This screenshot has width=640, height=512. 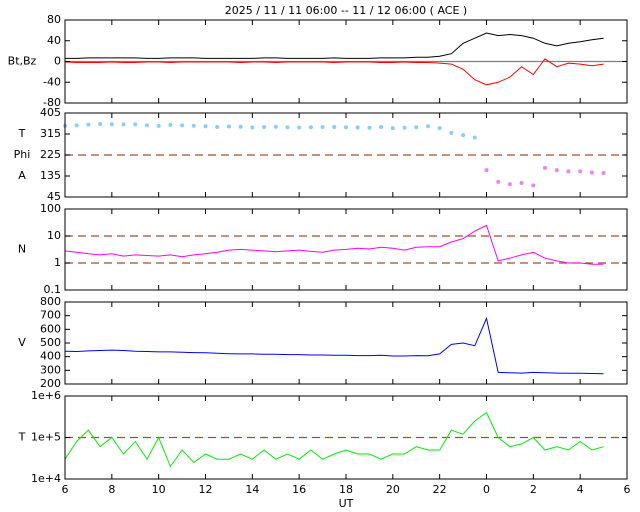 I want to click on y-tick-label: 135, so click(x=50, y=175).